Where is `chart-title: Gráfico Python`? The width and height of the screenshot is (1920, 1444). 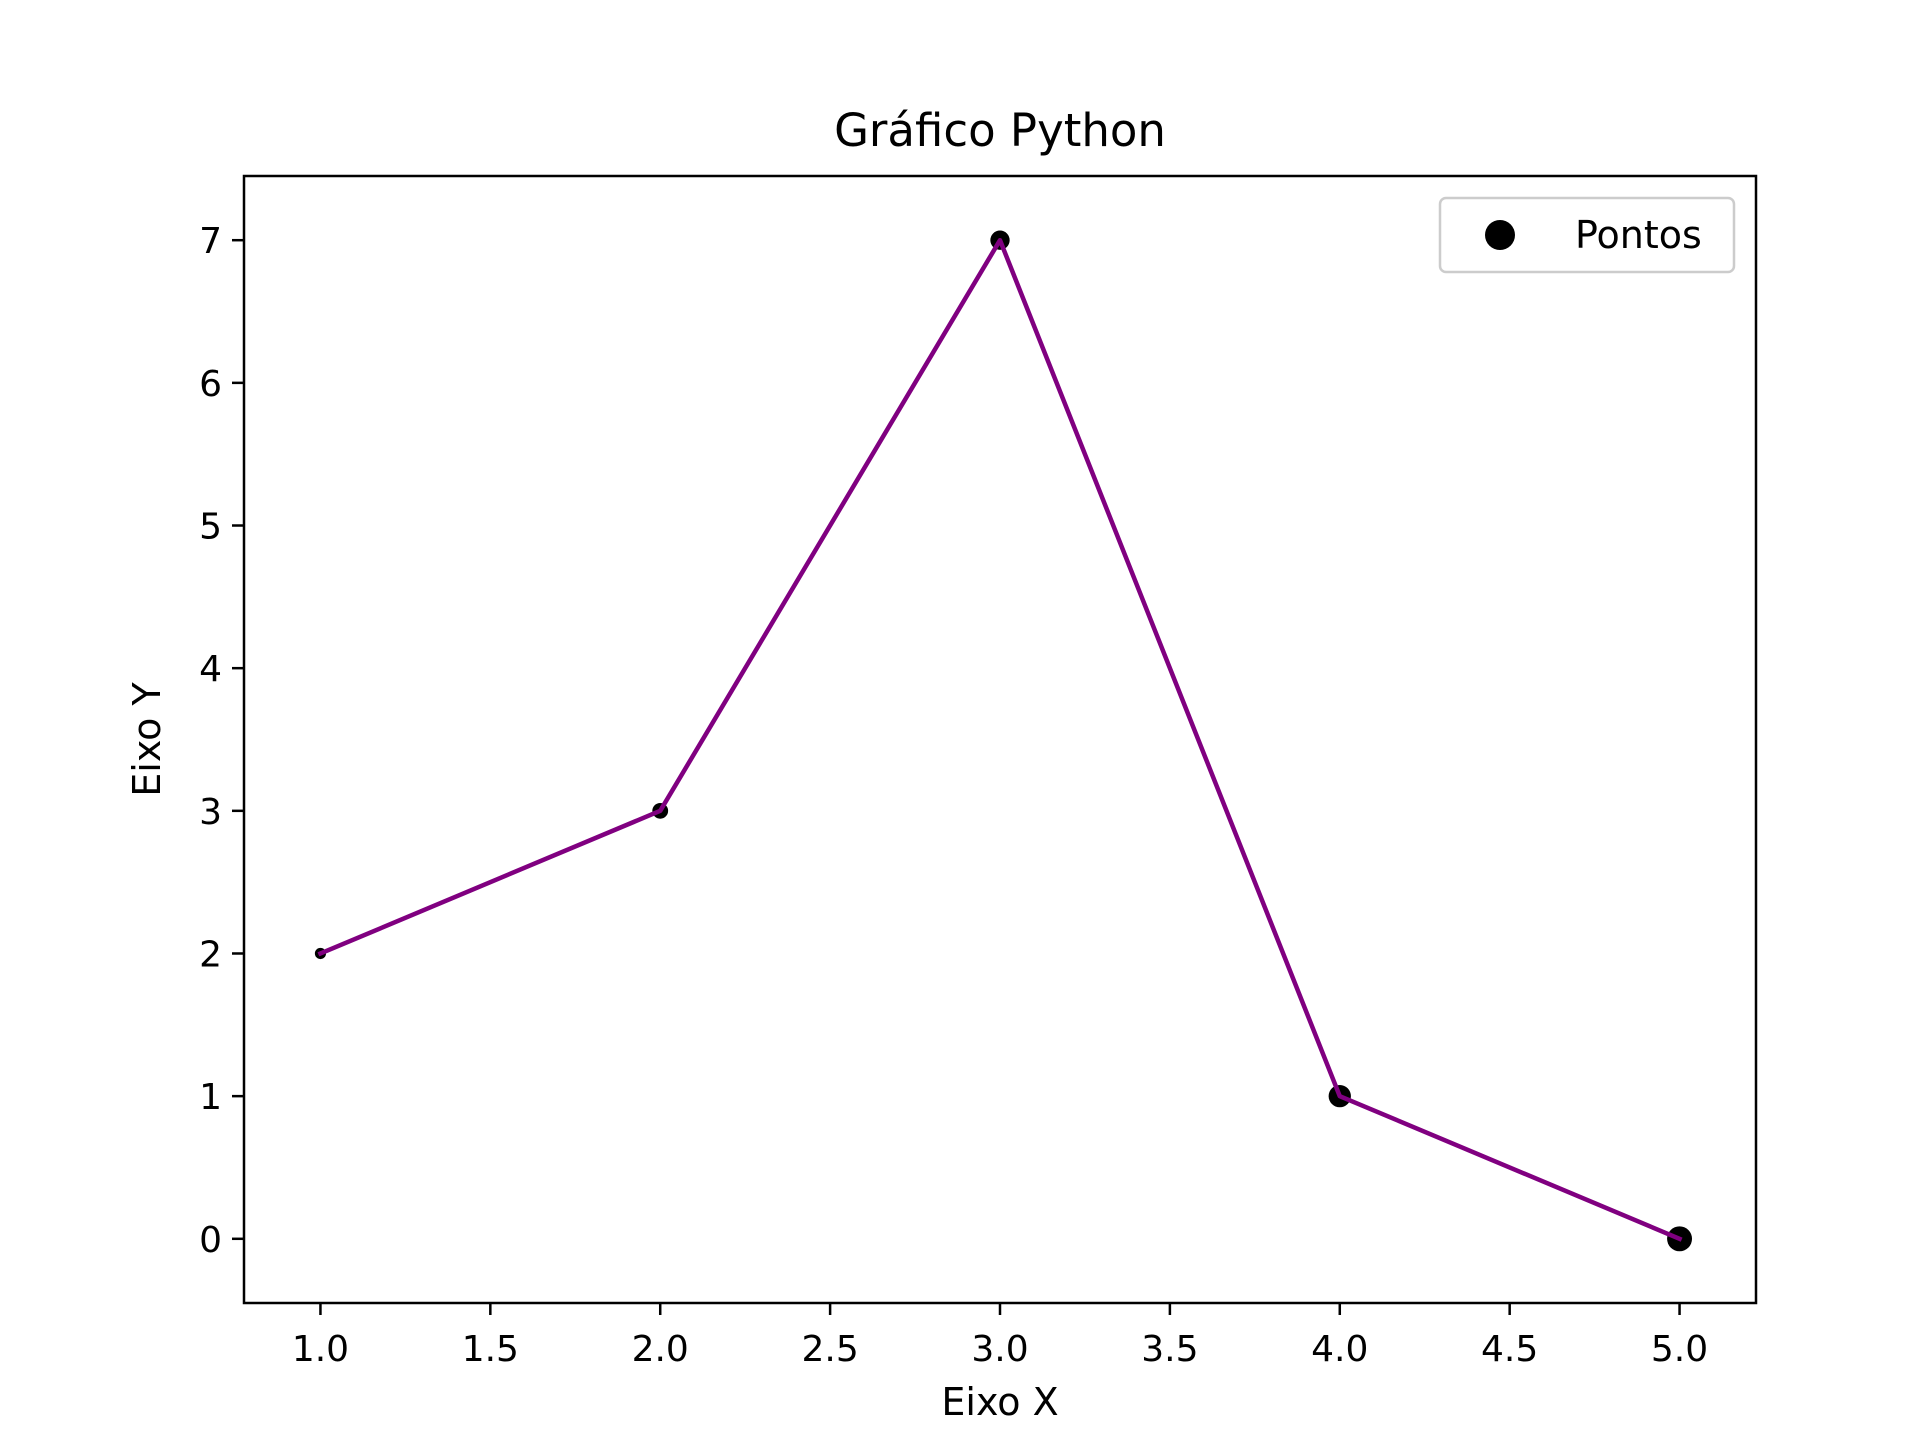 chart-title: Gráfico Python is located at coordinates (1000, 130).